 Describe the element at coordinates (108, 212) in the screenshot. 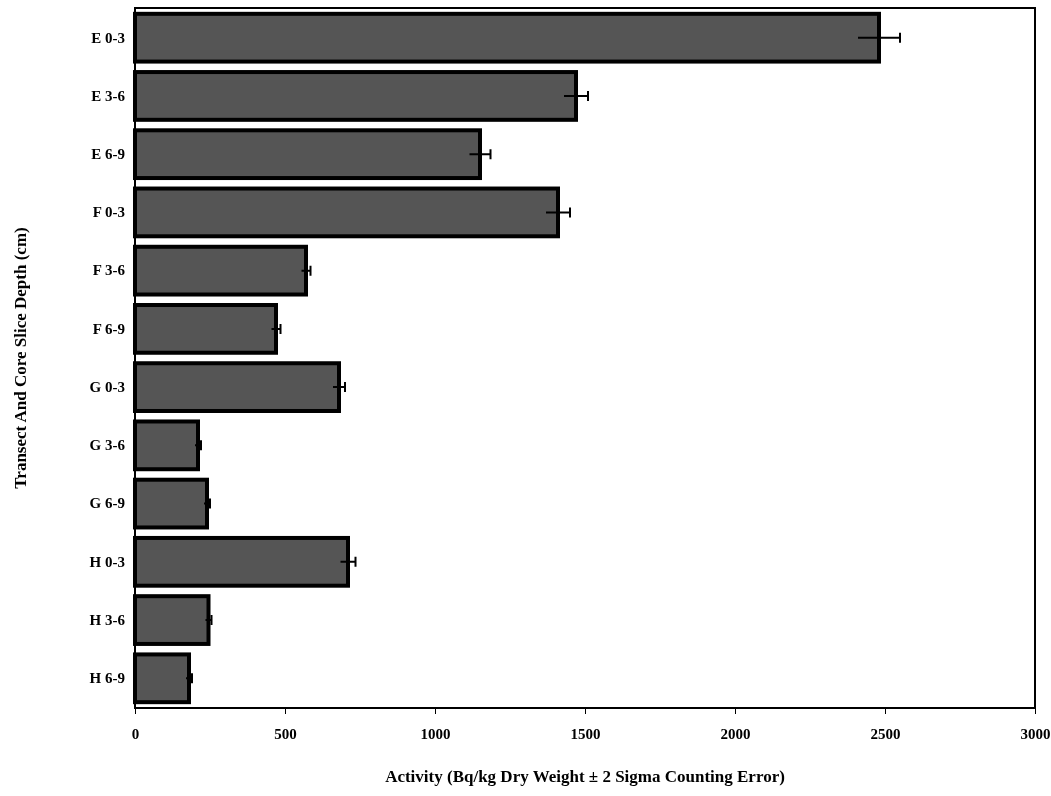

I see `y-tick-label: F 0-3` at that location.